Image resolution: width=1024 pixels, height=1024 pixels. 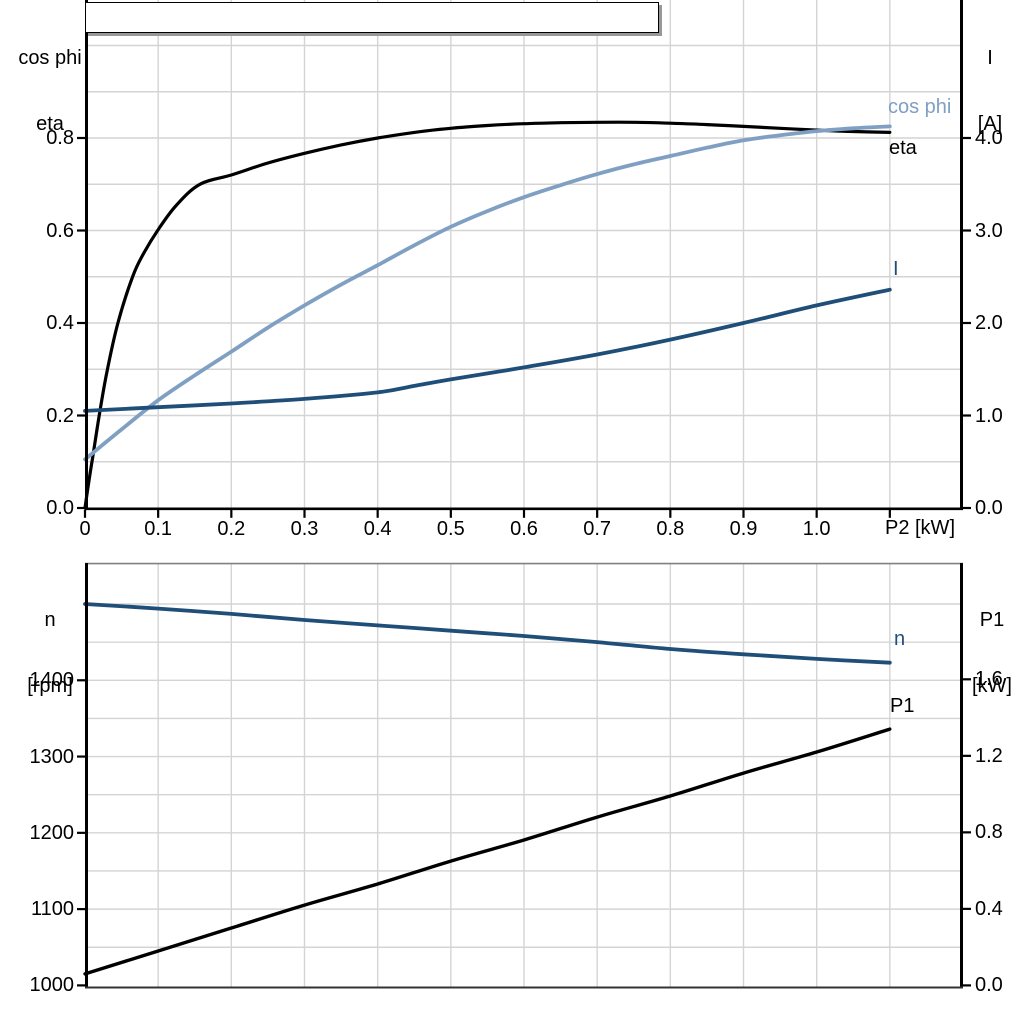 I want to click on left-axis-tick-label: 0.8, so click(x=60, y=138).